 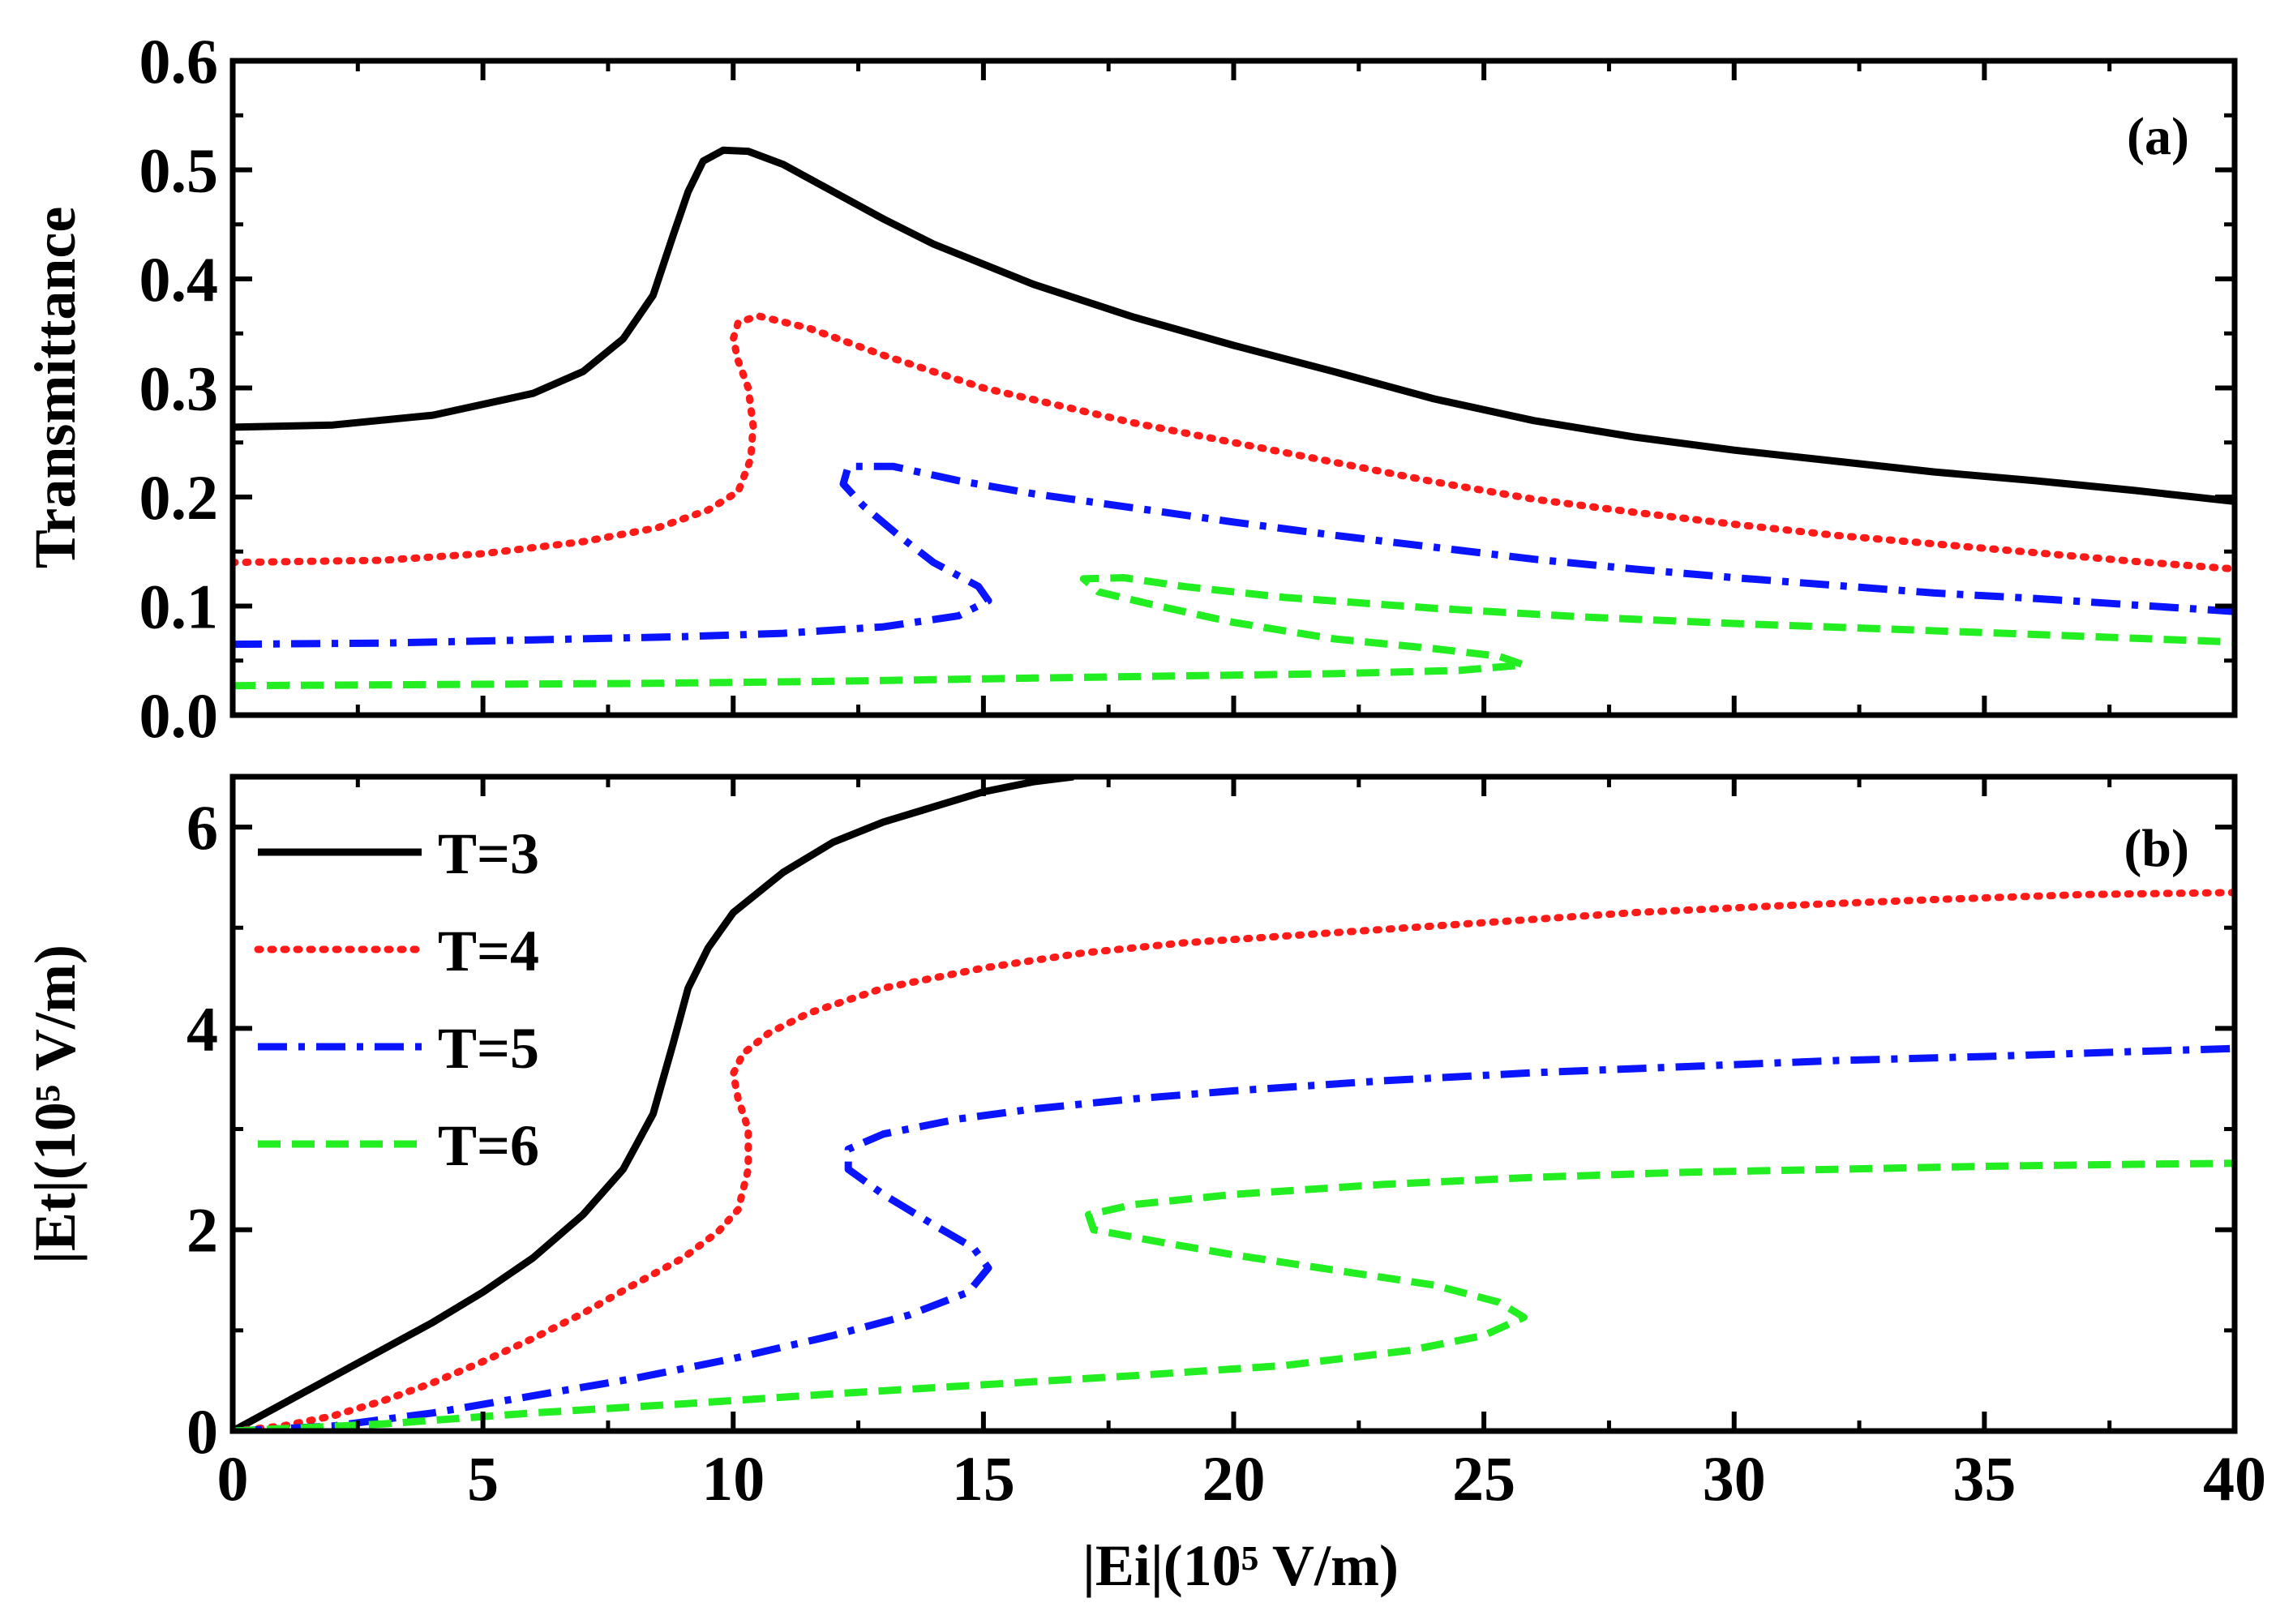 I want to click on panel-b-y-axis-title: |Et|(10⁵ V/m), so click(x=55, y=1104).